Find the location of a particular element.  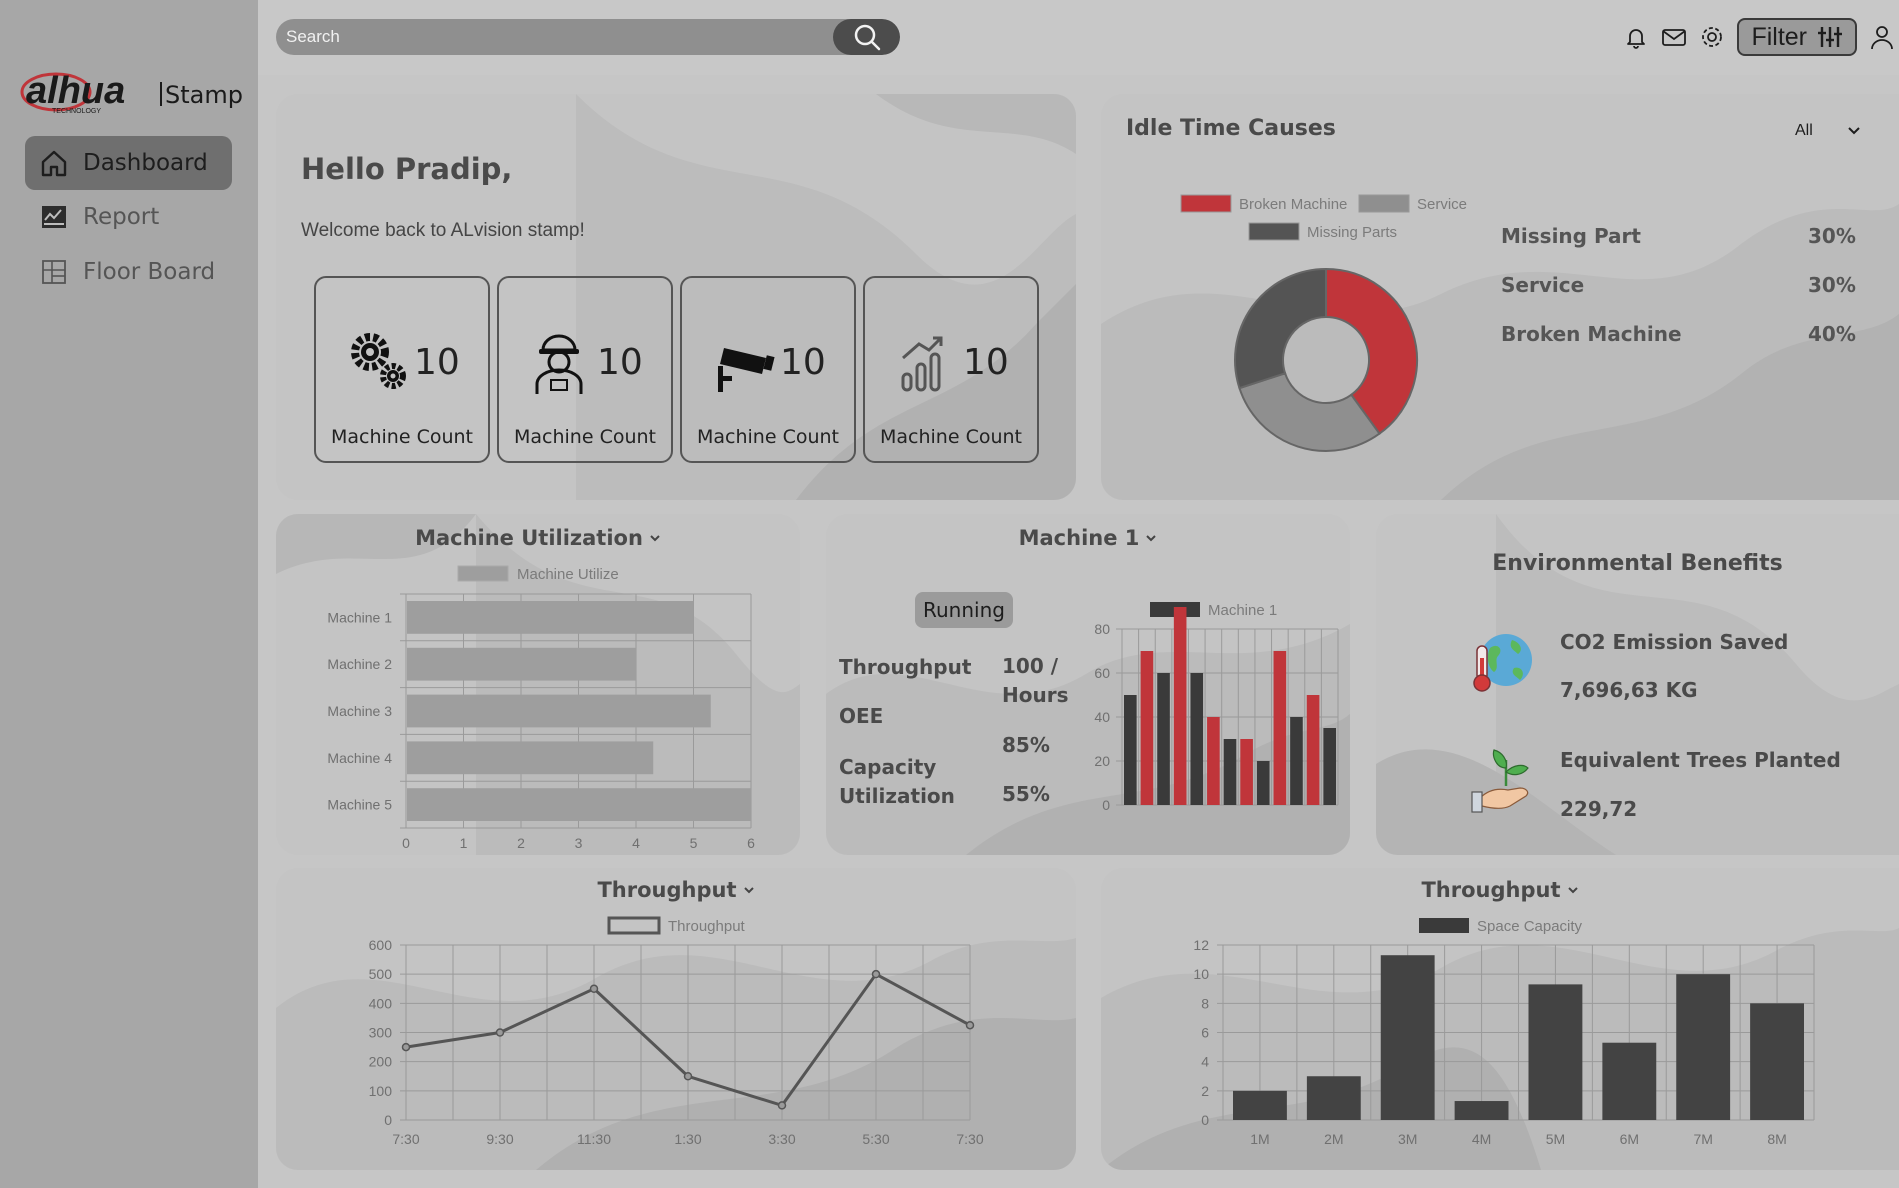

notifications-button is located at coordinates (1636, 37).